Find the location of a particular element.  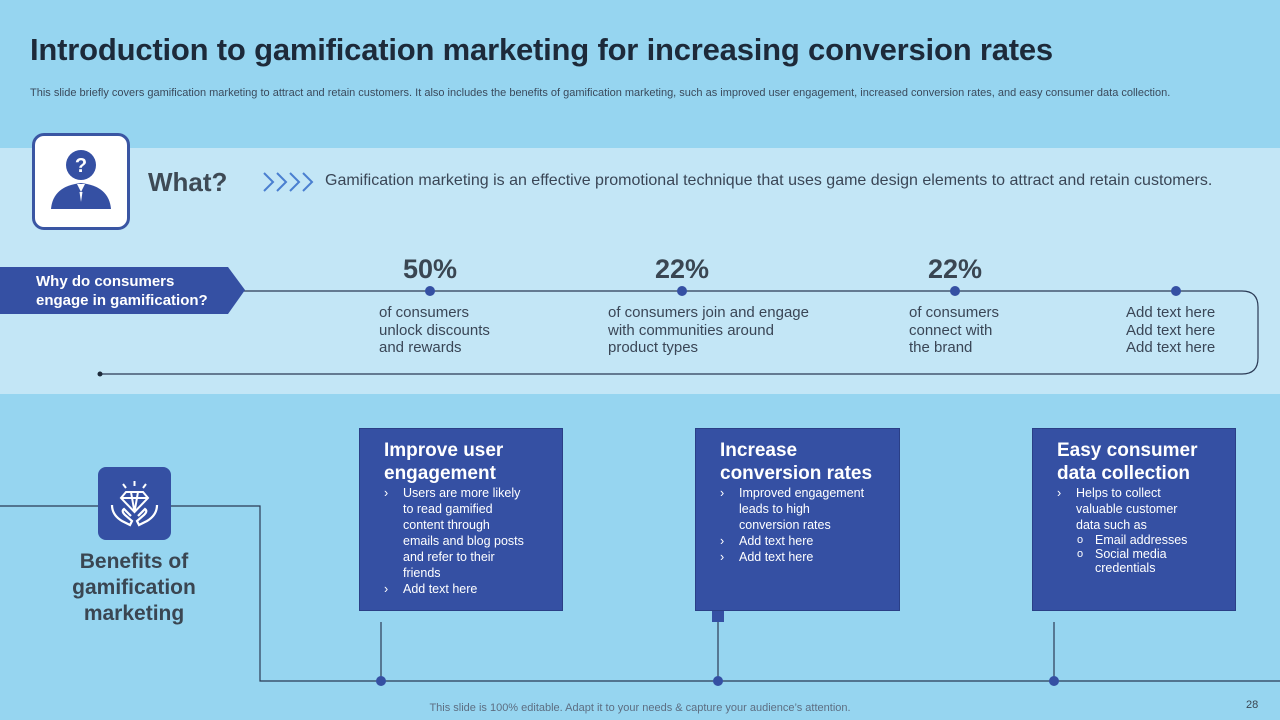

card-sub-bullet: Social media credentials is located at coordinates (1139, 561).